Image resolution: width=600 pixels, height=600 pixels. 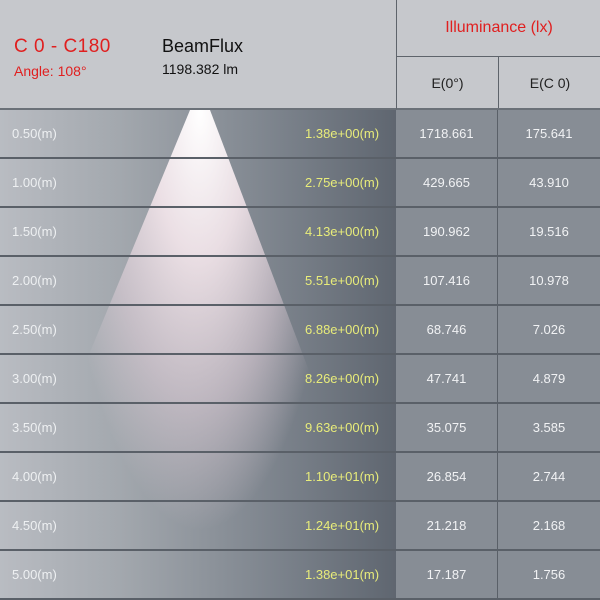 I want to click on e0-cell: 107.416, so click(x=447, y=280).